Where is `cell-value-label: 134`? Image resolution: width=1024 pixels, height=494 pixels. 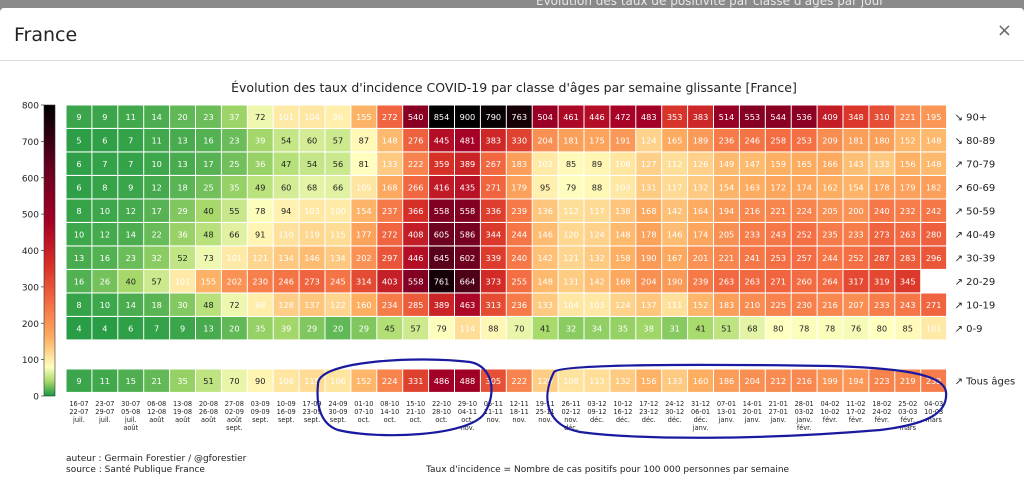
cell-value-label: 134 is located at coordinates (338, 258).